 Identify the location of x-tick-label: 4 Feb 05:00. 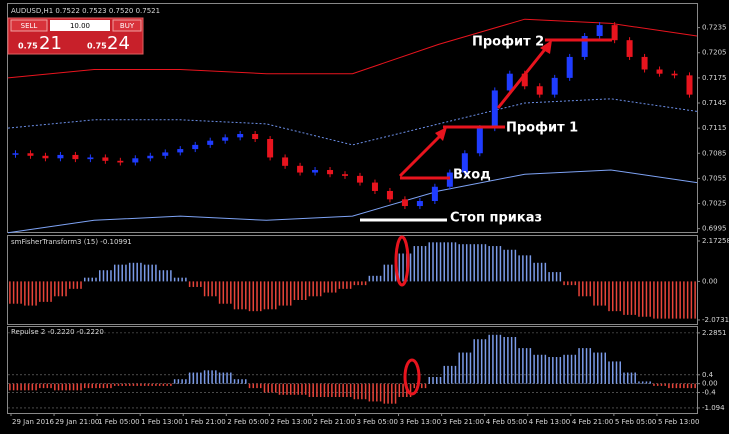
(506, 422).